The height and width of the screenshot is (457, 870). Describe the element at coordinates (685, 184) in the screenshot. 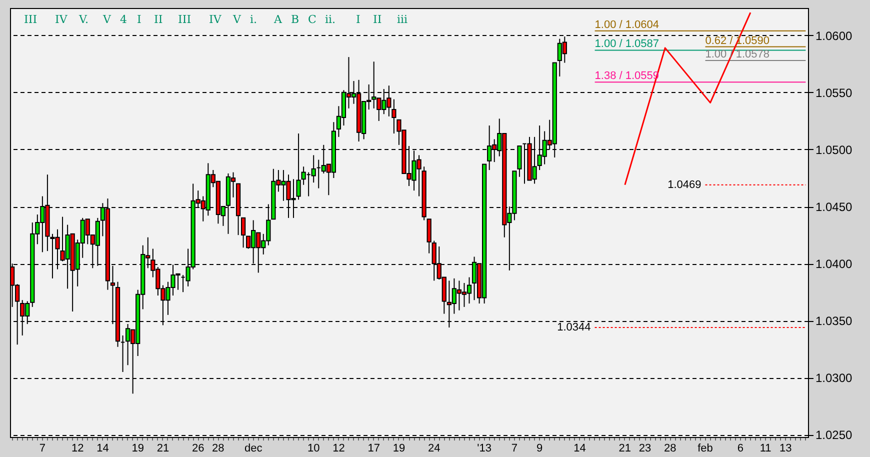

I see `ref-line-label: 1.0469` at that location.